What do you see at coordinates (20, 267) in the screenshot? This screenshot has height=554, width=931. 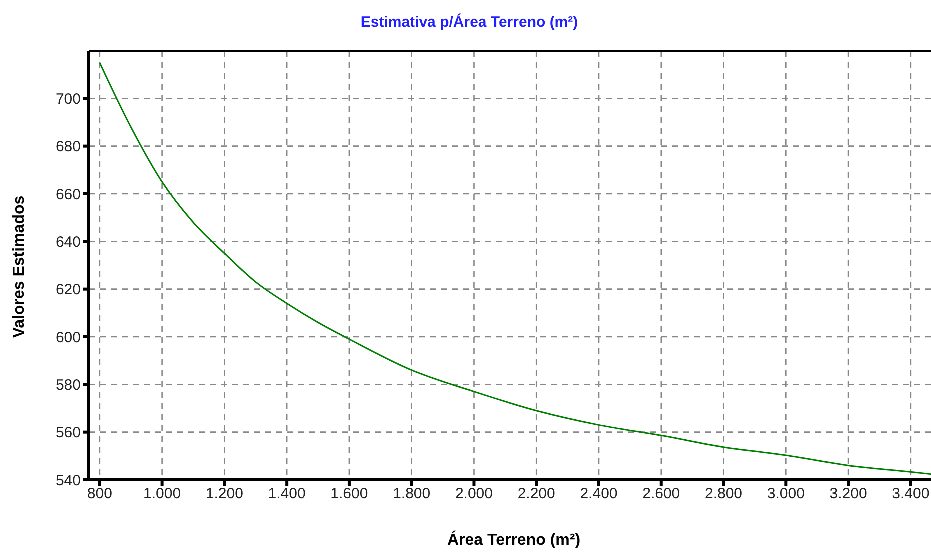 I see `y-axis-title: Valores Estimados` at bounding box center [20, 267].